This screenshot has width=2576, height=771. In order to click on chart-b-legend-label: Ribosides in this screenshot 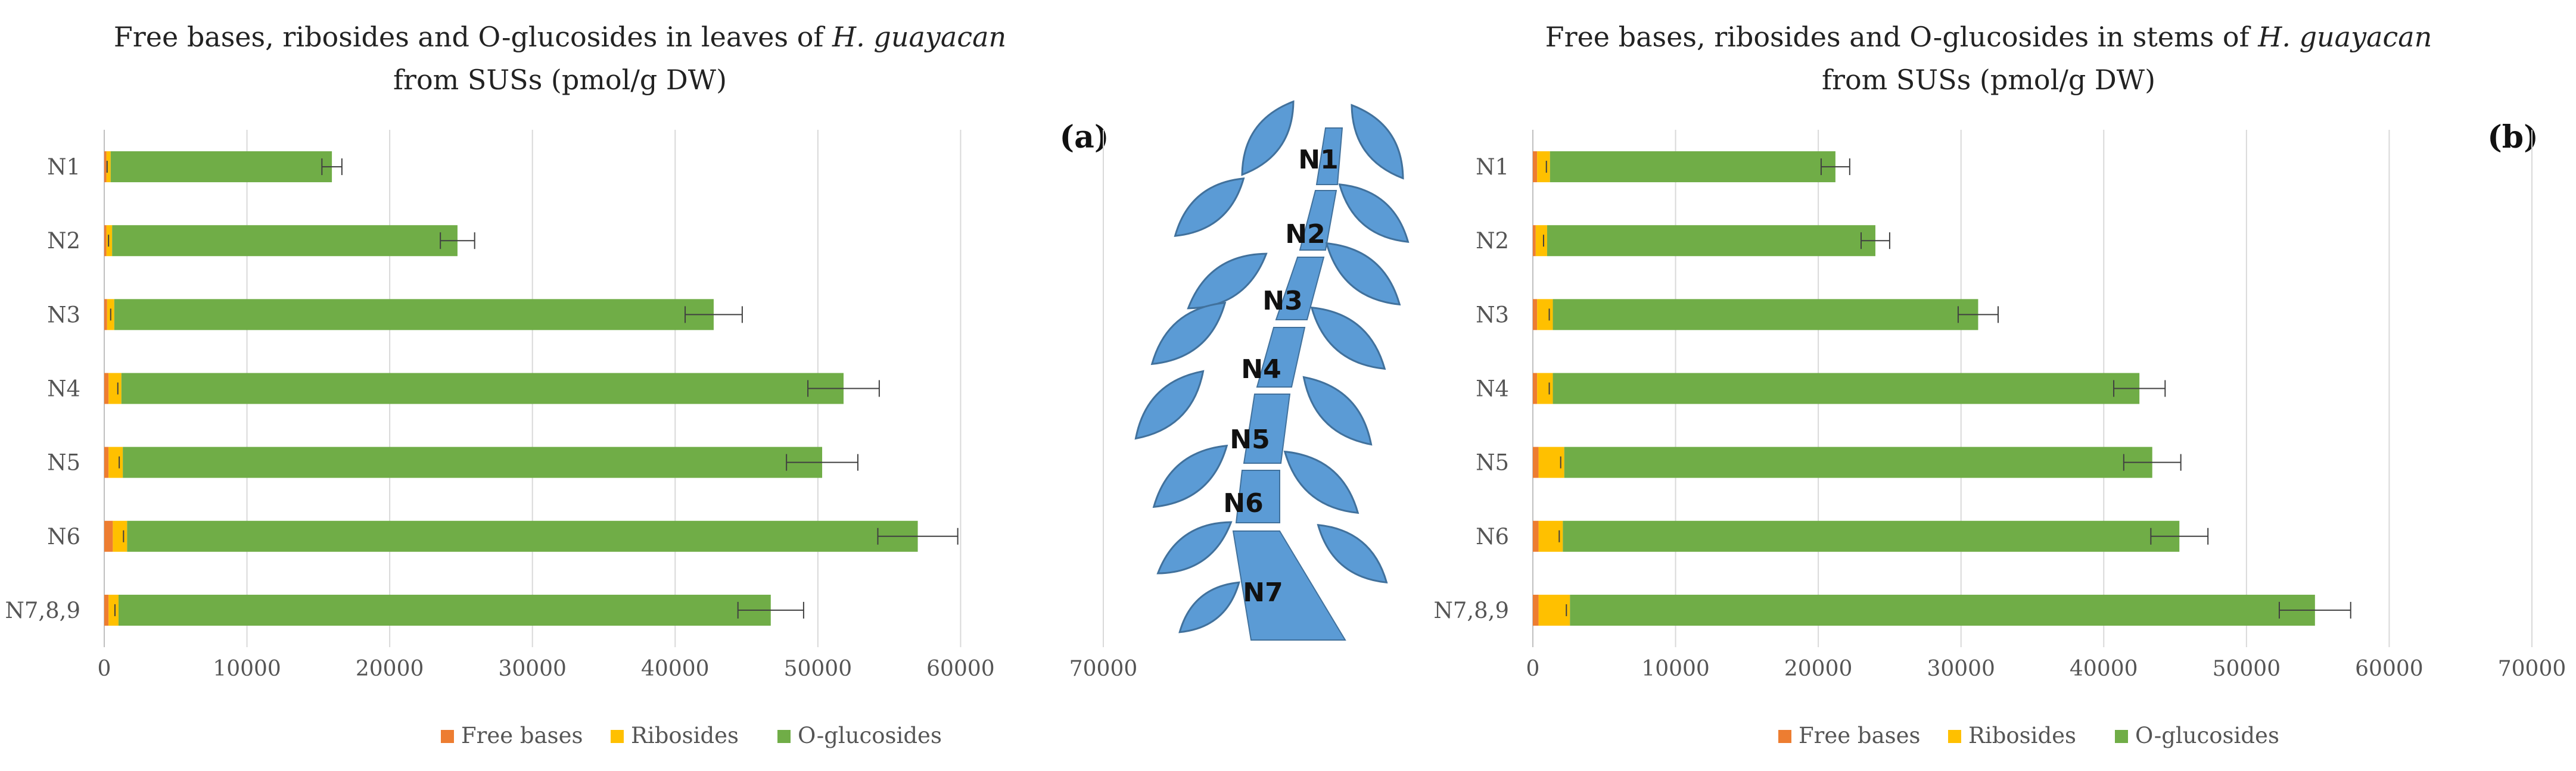, I will do `click(2022, 735)`.